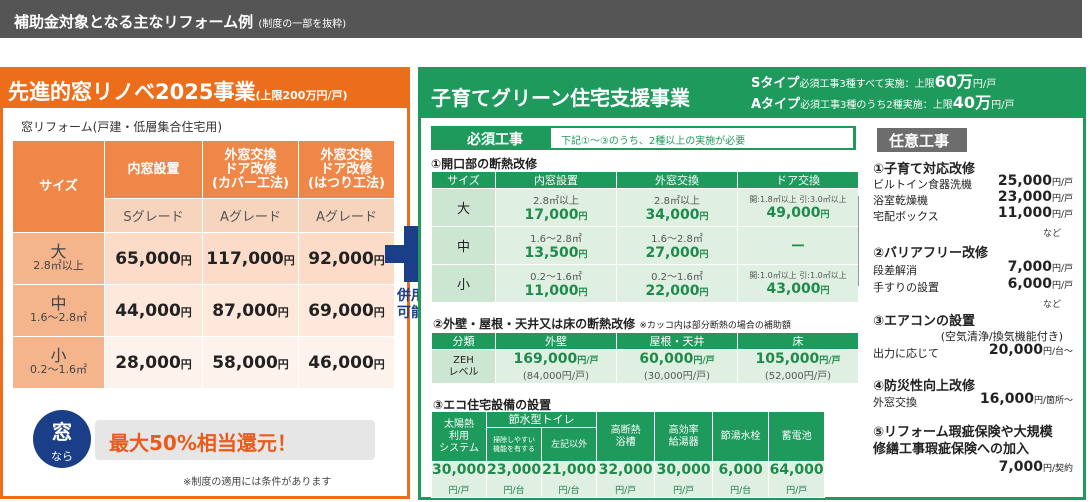 The width and height of the screenshot is (1090, 502). I want to click on value: 117,000, so click(245, 258).